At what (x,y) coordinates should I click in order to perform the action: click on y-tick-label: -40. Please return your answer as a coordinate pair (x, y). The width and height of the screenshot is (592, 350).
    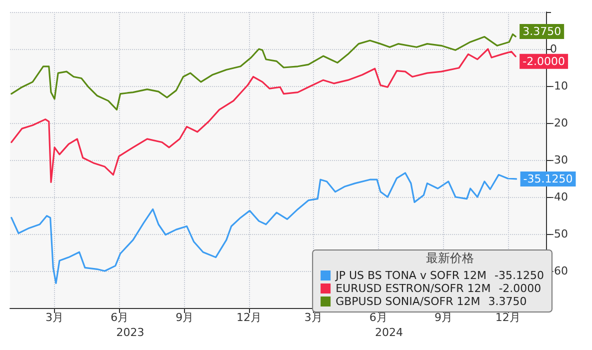
    Looking at the image, I should click on (559, 197).